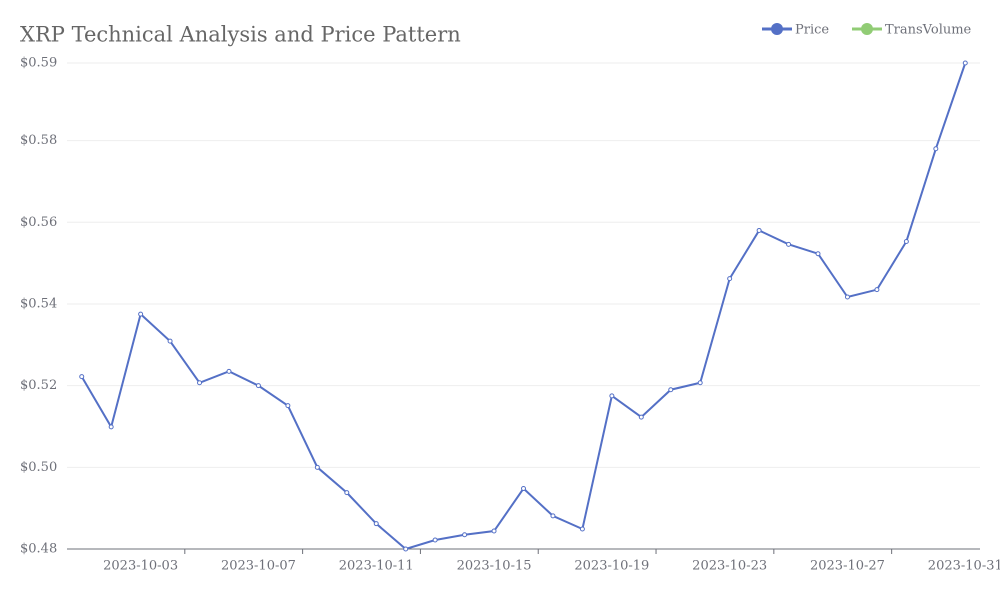  I want to click on x-tick-label: 2023-10-07, so click(258, 566).